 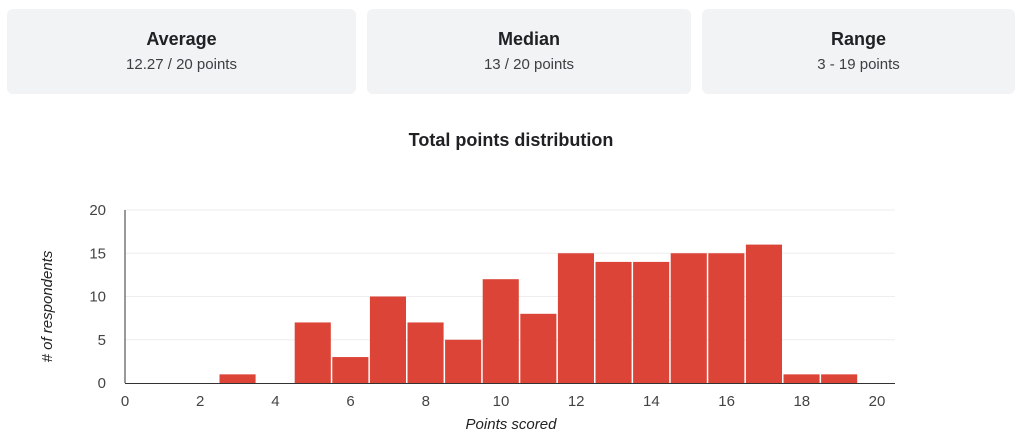 I want to click on y-tick-label: 10, so click(x=97, y=297).